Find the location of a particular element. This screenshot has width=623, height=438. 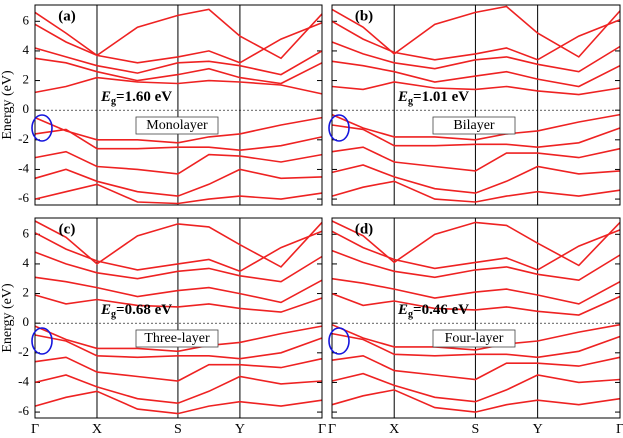

gap-label: Eg=0.68 eV is located at coordinates (136, 311).